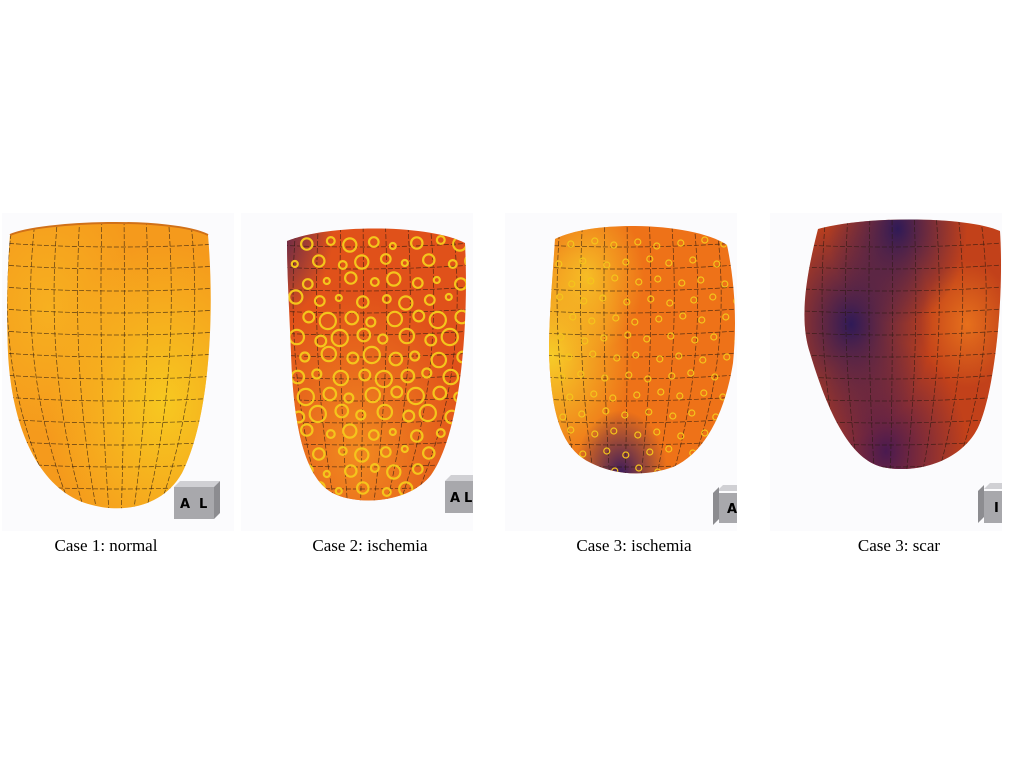 This screenshot has height=768, width=1024. I want to click on panel-case1-normal: A L, so click(118, 372).